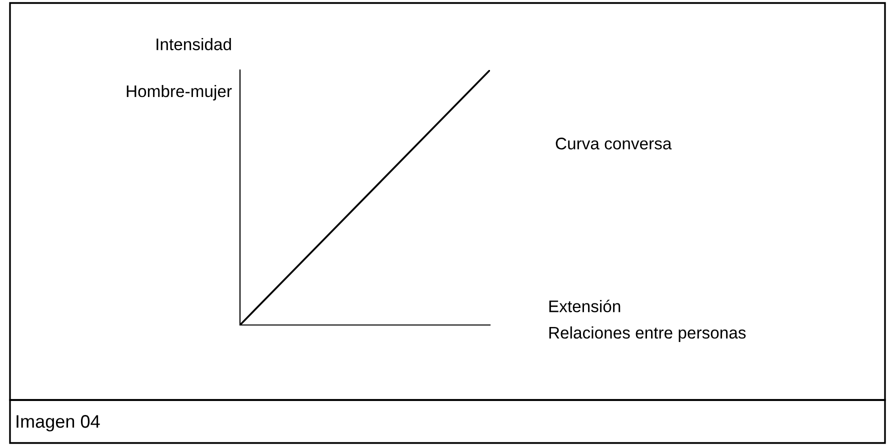  I want to click on annotation: Curva conversa, so click(614, 144).